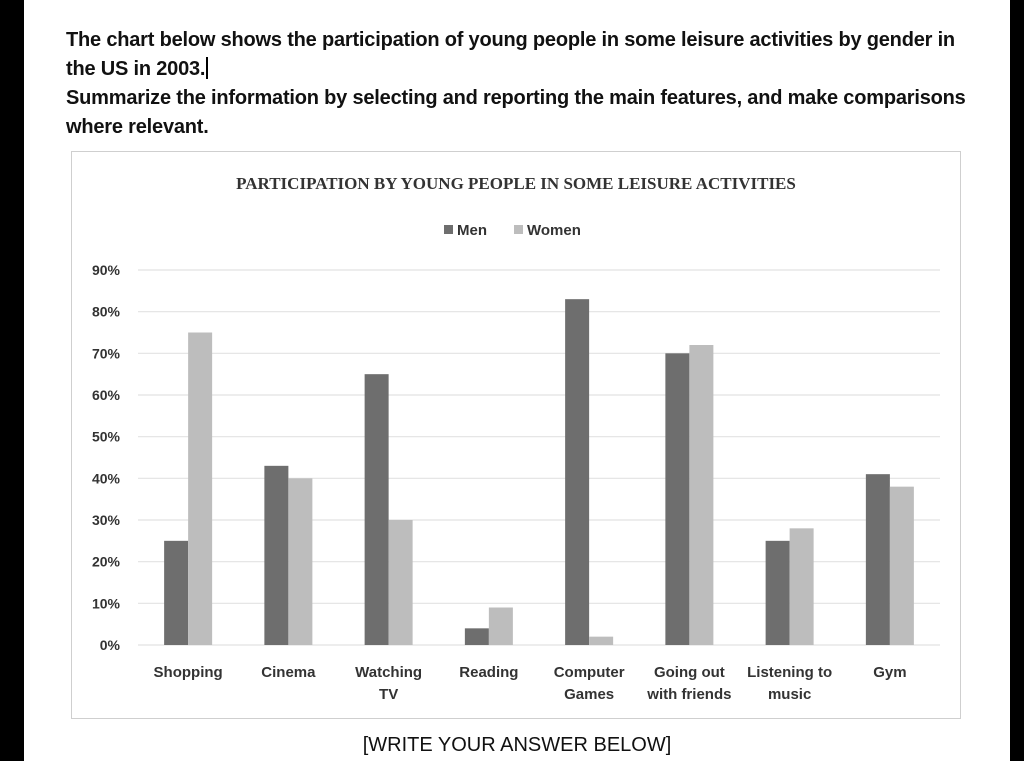  I want to click on legend-label-women: Women, so click(554, 230).